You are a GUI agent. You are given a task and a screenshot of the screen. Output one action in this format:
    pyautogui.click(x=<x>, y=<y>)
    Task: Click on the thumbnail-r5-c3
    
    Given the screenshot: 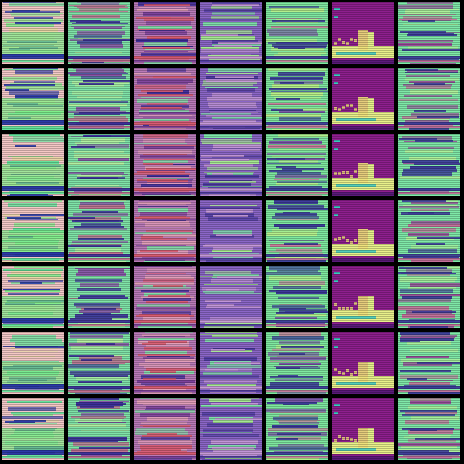 What is the action you would take?
    pyautogui.click(x=165, y=297)
    